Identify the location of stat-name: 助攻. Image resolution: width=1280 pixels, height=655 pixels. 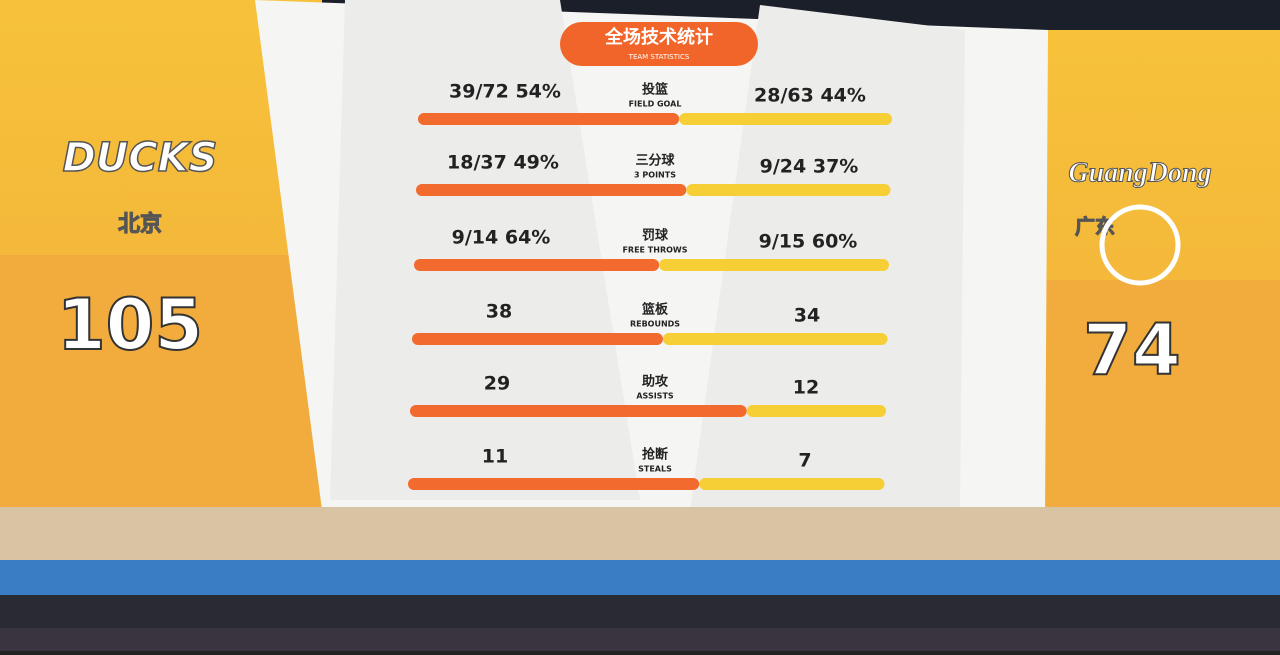
(655, 382).